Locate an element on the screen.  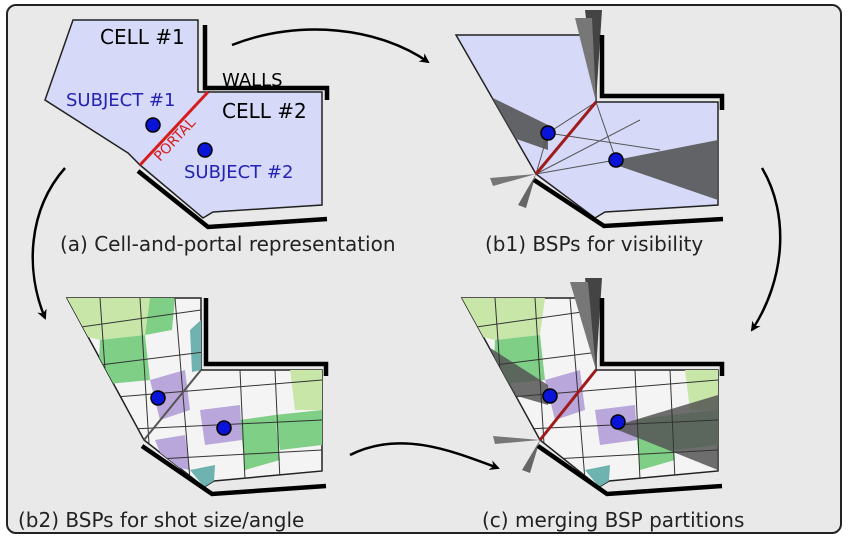
caption-a: (a) Cell-and-portal representation is located at coordinates (228, 244).